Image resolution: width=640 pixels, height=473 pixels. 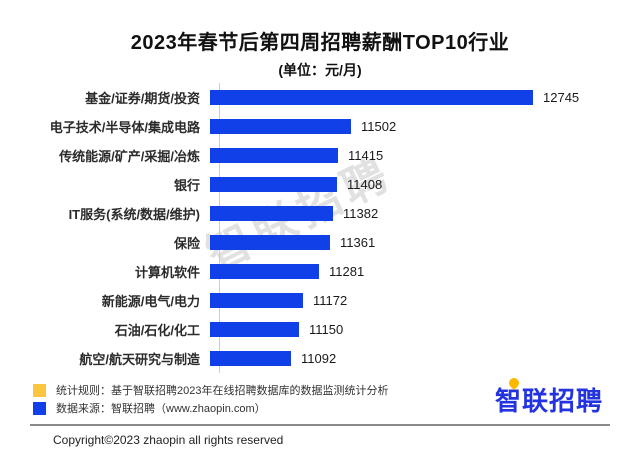 I want to click on data-source-swatch, so click(x=39, y=408).